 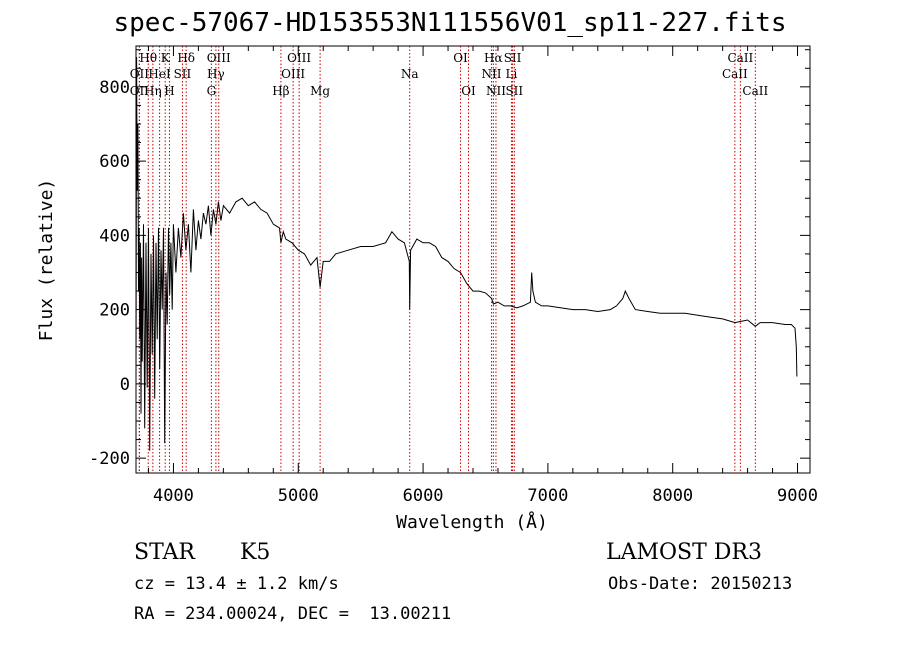 What do you see at coordinates (169, 91) in the screenshot?
I see `spectral-line-label: H` at bounding box center [169, 91].